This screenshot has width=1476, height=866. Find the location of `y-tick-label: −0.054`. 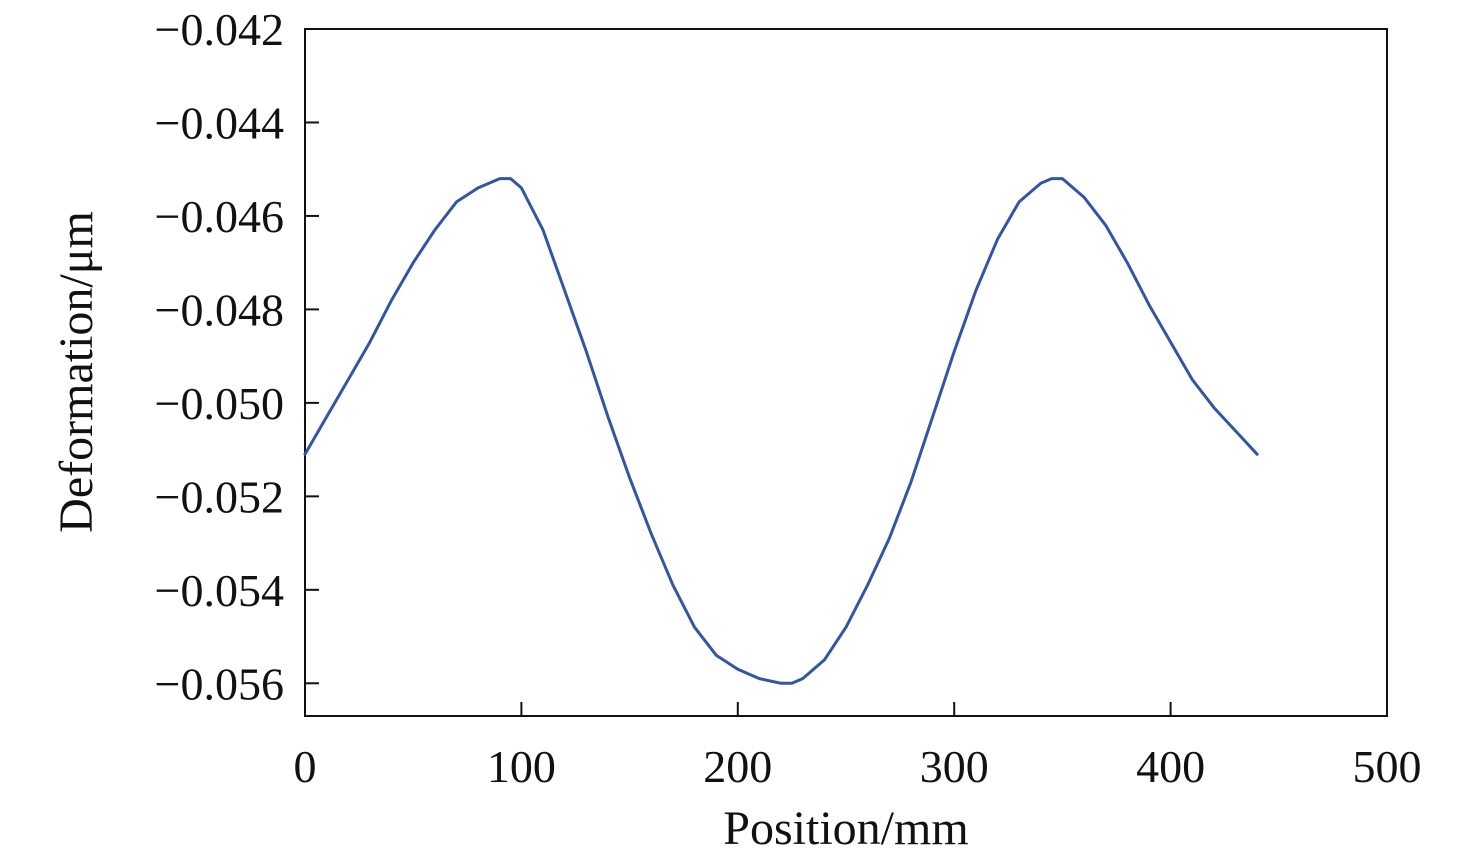

y-tick-label: −0.054 is located at coordinates (219, 590).